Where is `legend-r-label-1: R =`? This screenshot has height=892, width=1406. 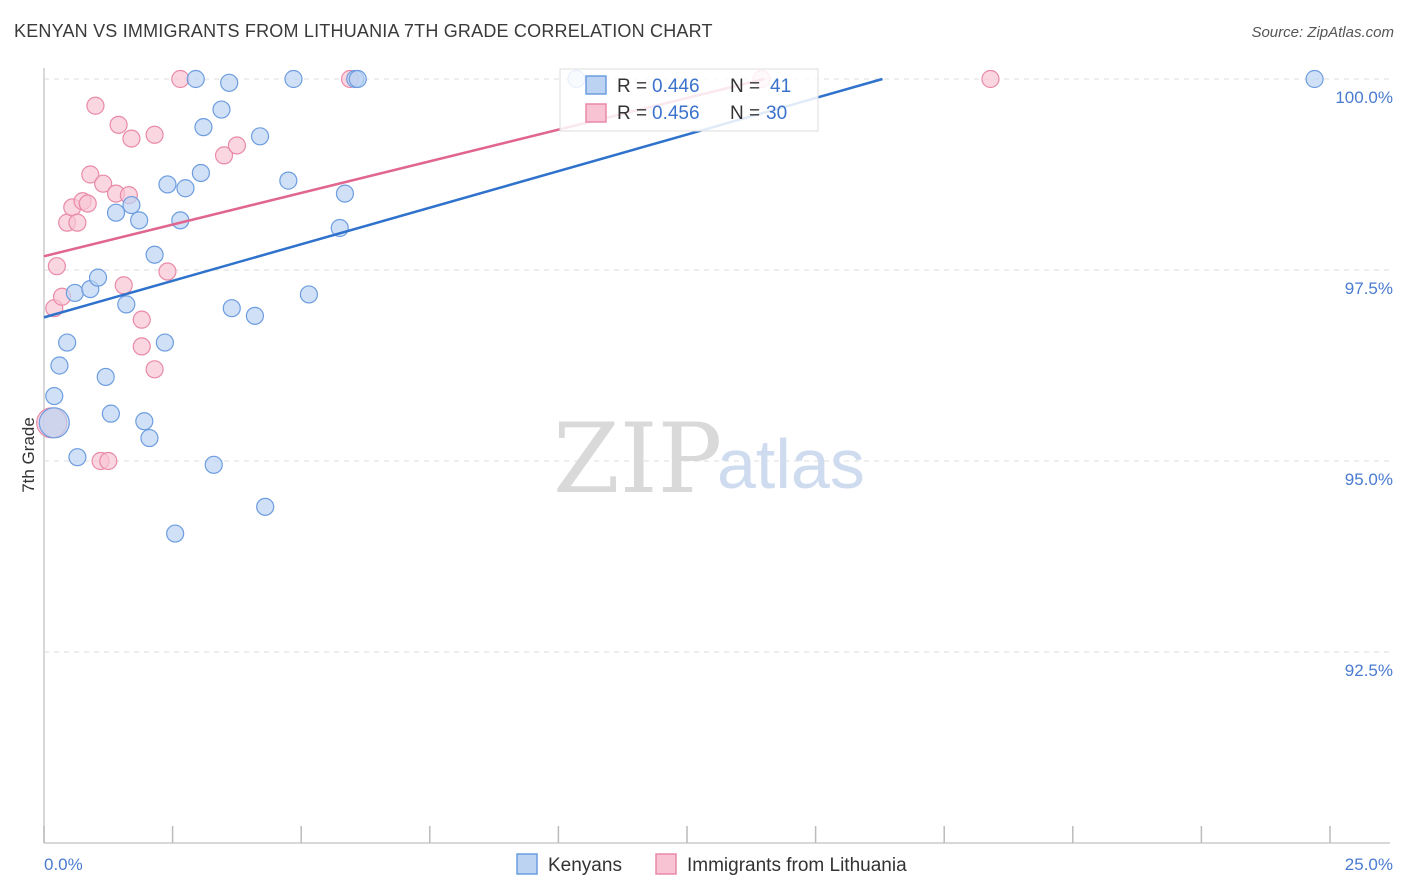 legend-r-label-1: R = is located at coordinates (632, 86).